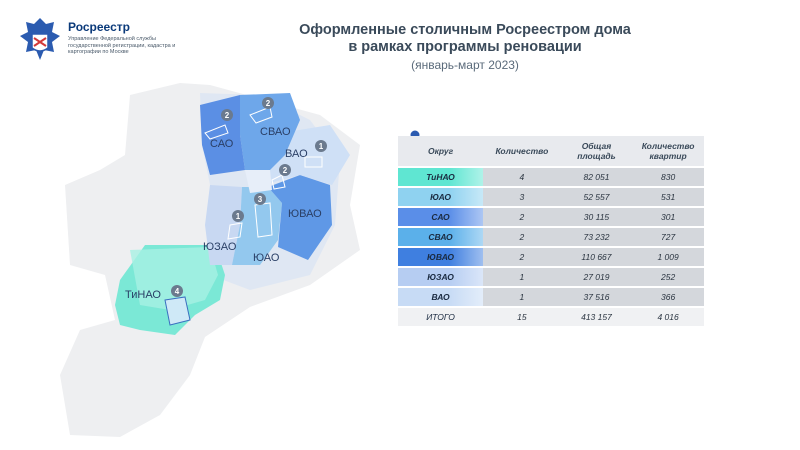 This screenshot has height=450, width=800. I want to click on svg-text: 3, so click(260, 199).